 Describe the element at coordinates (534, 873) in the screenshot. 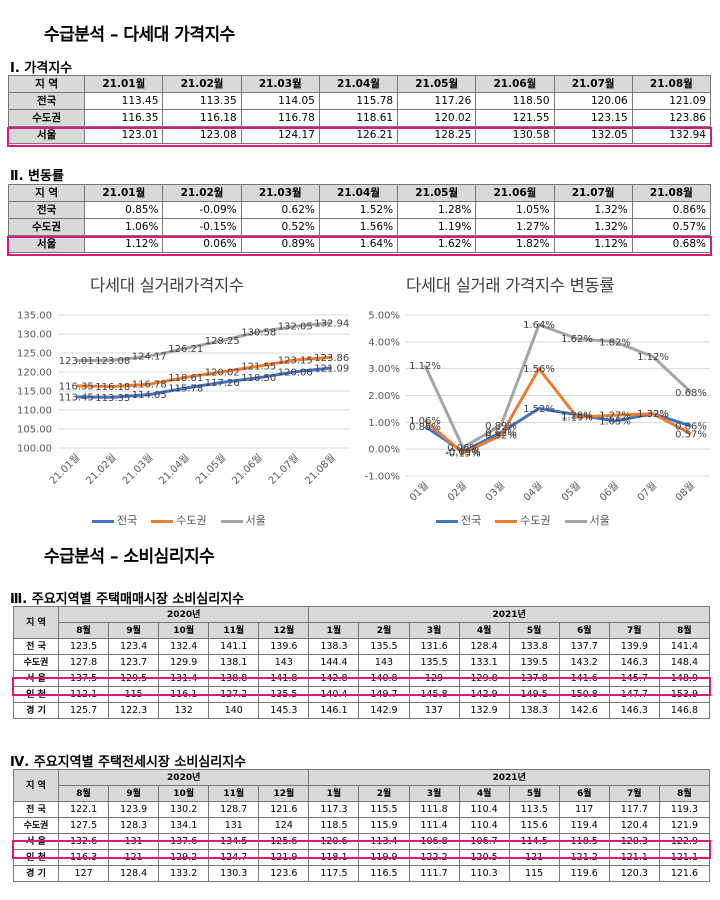

I see `table-cell: 115` at that location.